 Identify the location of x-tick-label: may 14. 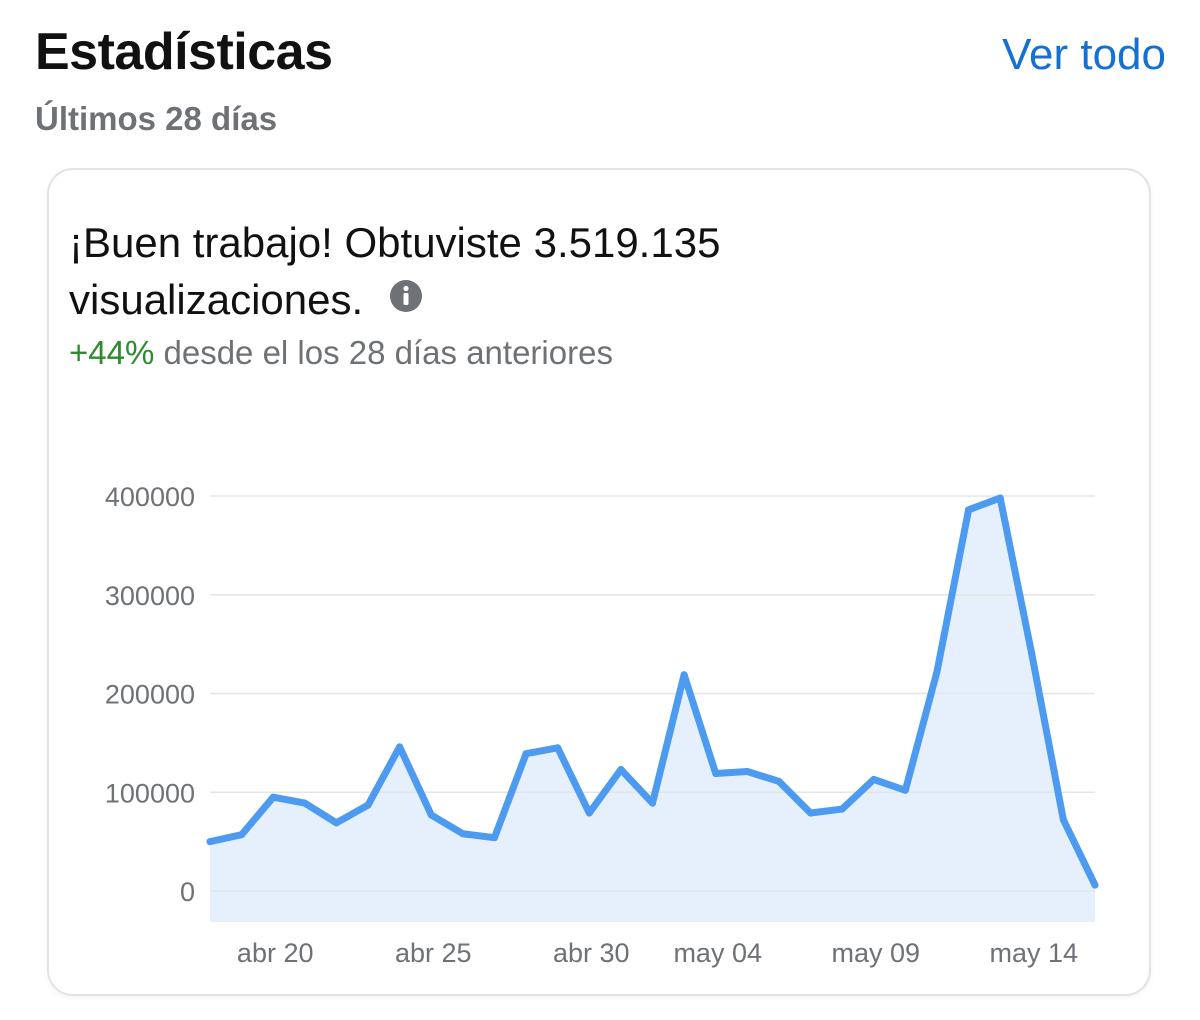
(1034, 953).